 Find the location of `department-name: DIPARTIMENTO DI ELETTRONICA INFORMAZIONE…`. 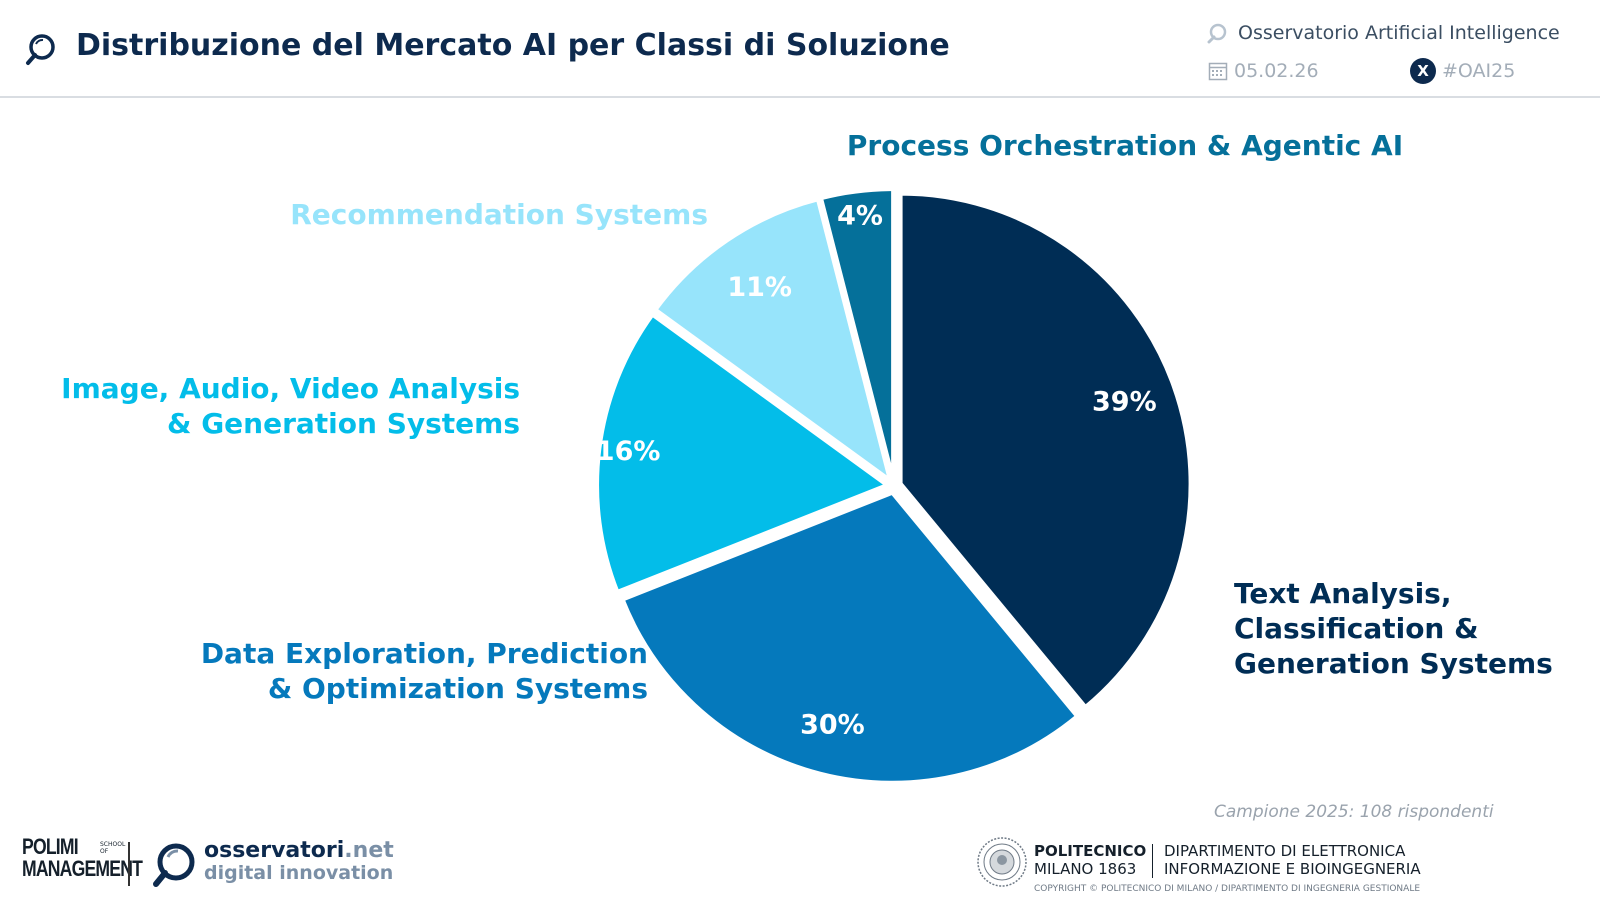

department-name: DIPARTIMENTO DI ELETTRONICA INFORMAZIONE… is located at coordinates (1292, 860).